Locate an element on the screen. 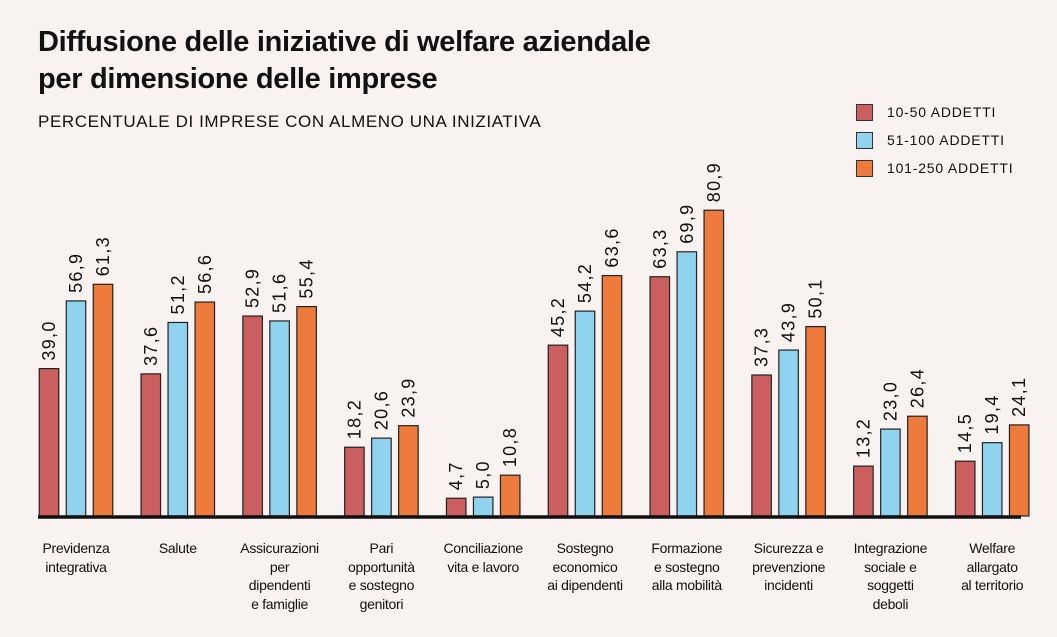 The height and width of the screenshot is (637, 1057). category-label-line: opportunità is located at coordinates (381, 566).